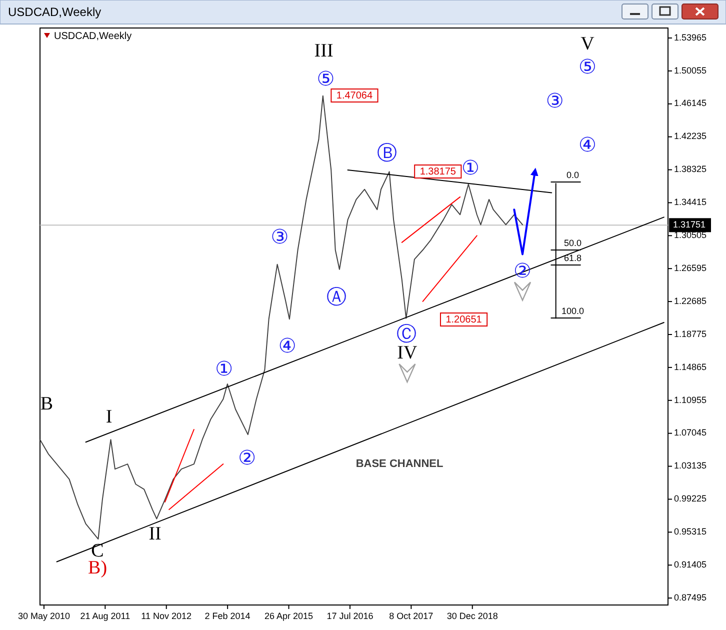 The image size is (726, 630). Describe the element at coordinates (573, 243) in the screenshot. I see `annotation: 50.0` at that location.